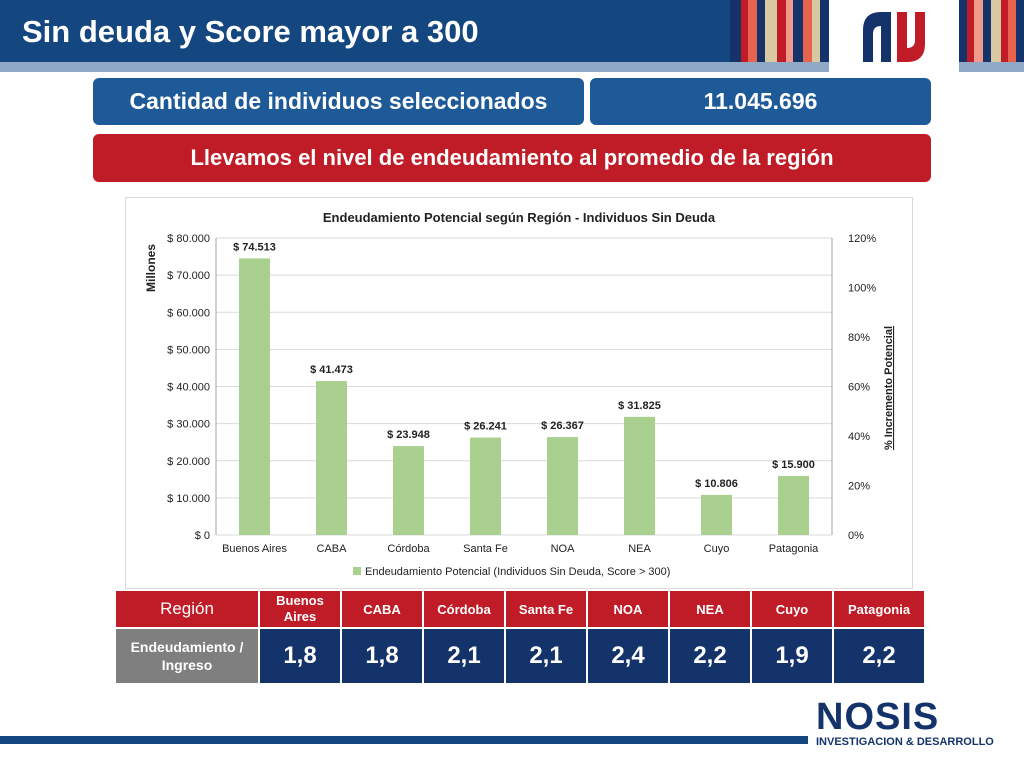 The image size is (1024, 768). I want to click on y-tick-label: $ 70.000, so click(188, 276).